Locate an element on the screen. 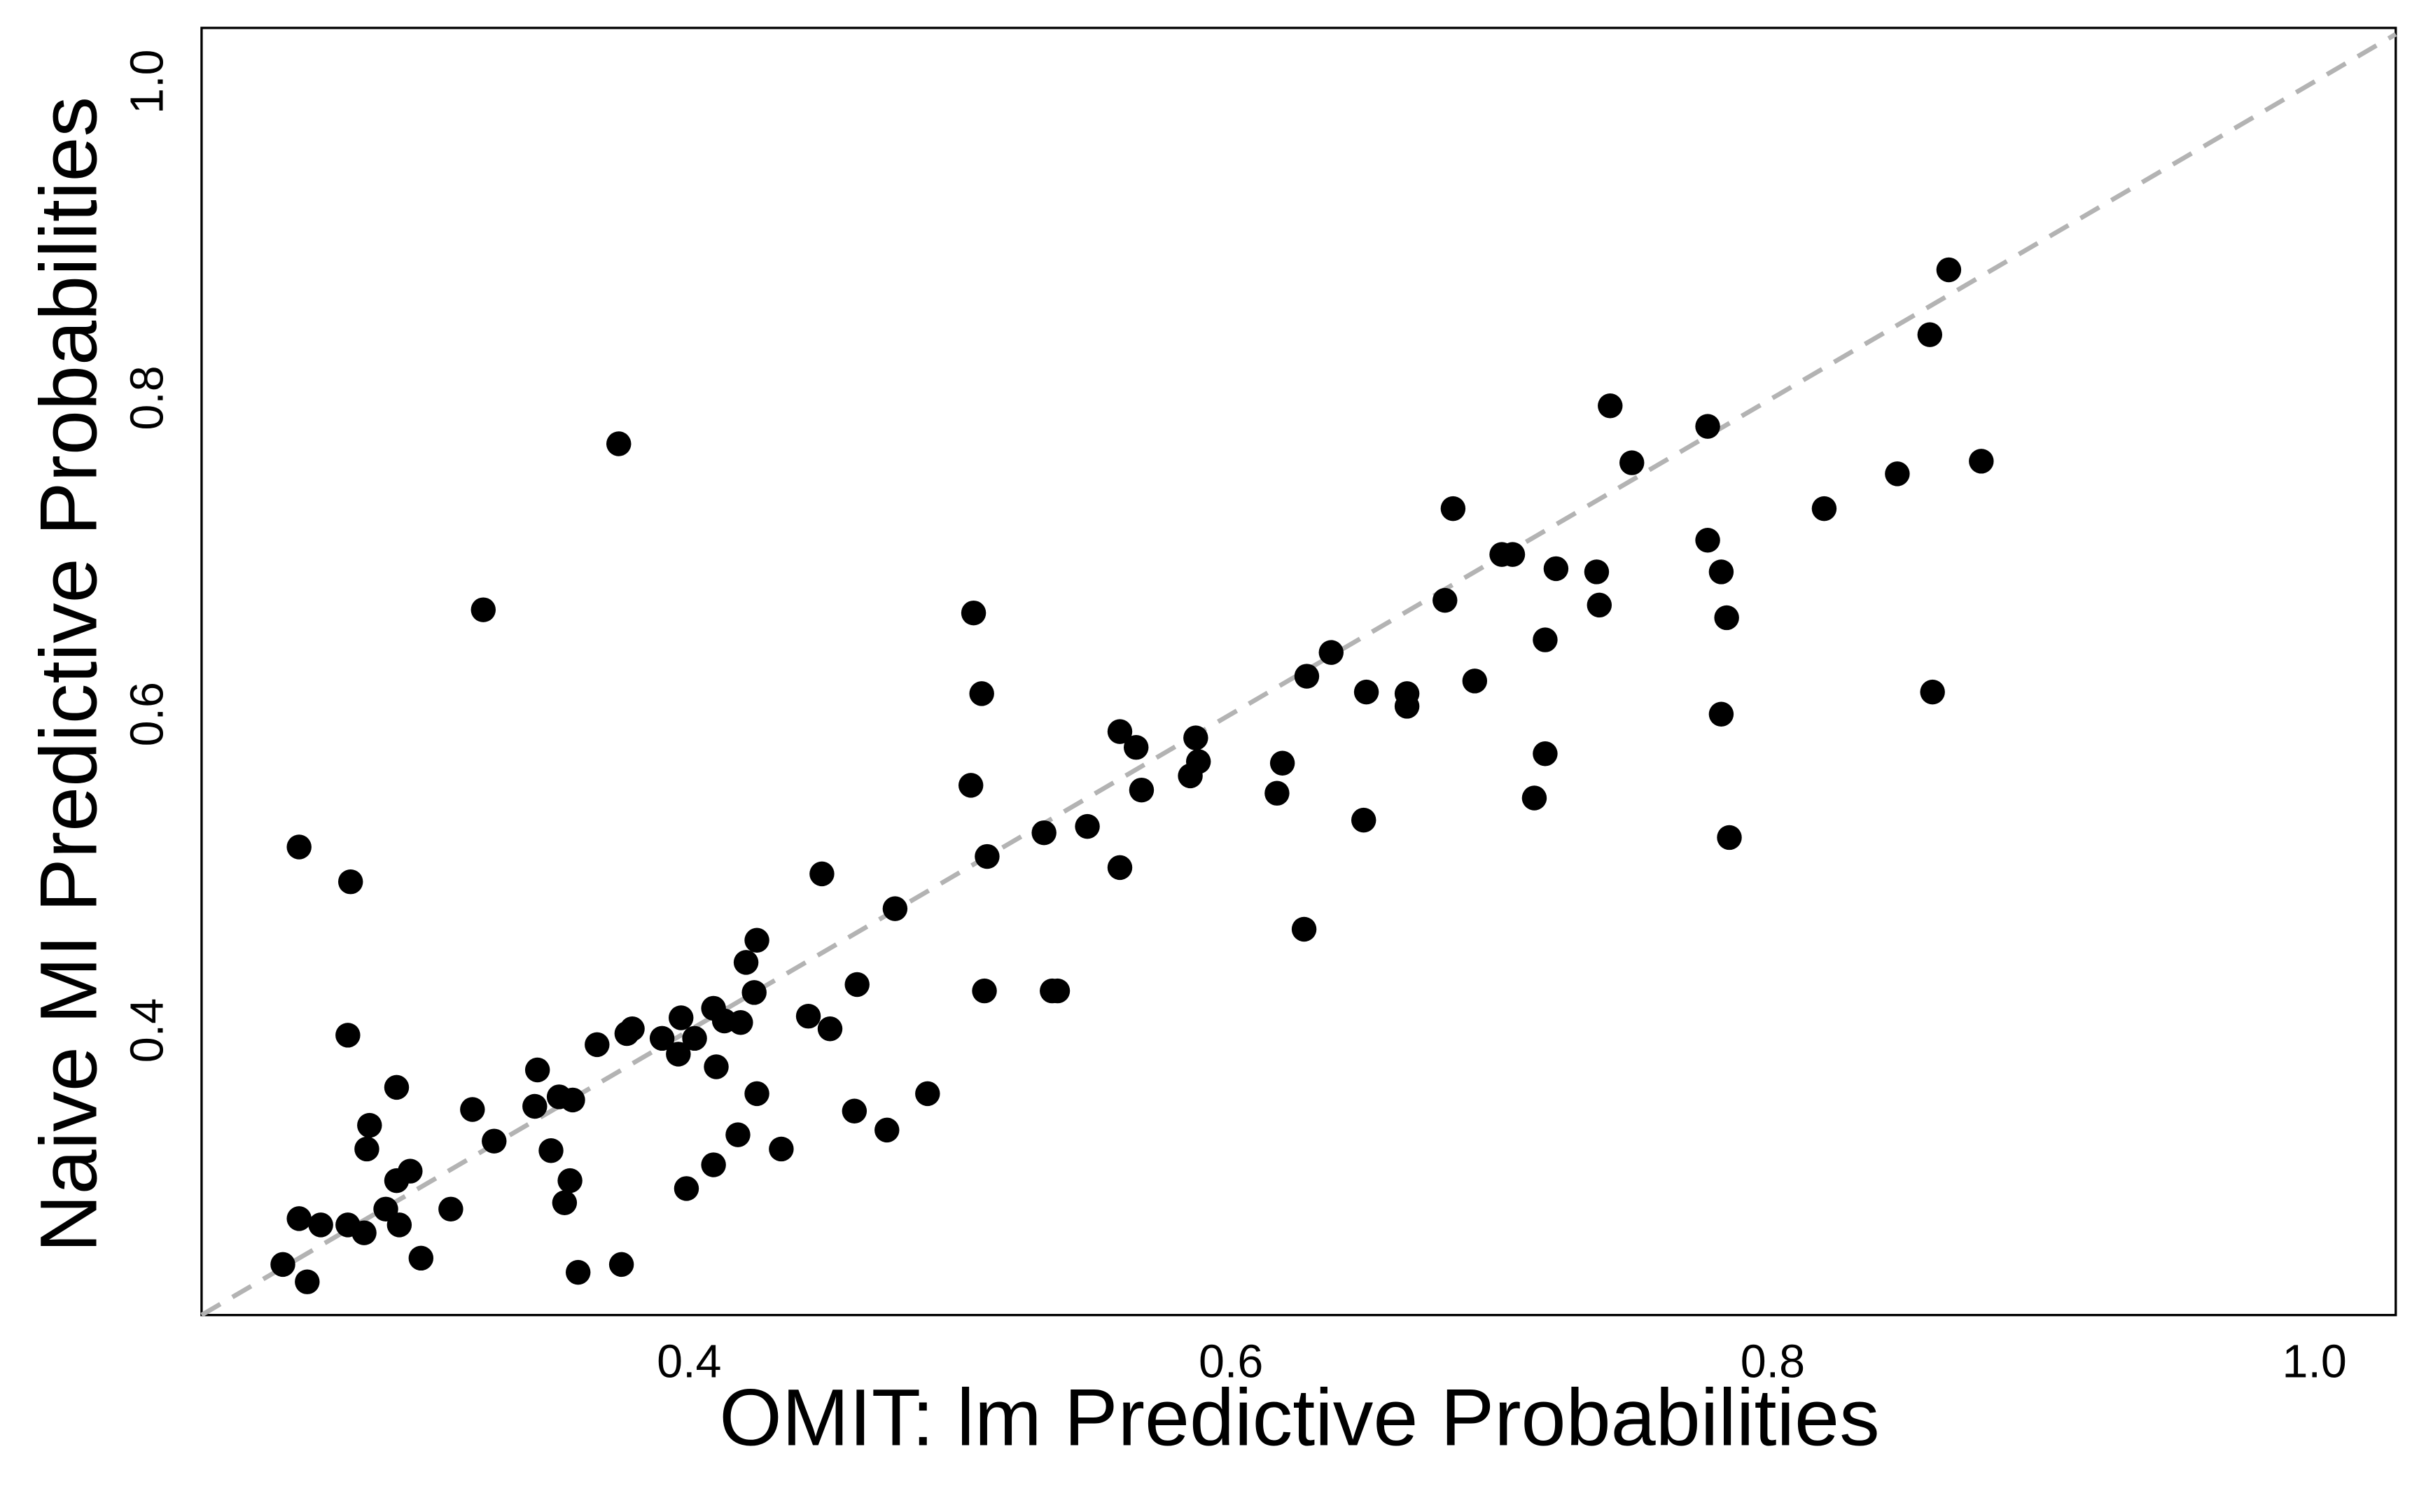 This screenshot has width=2419, height=1512. x-tick-label: 0.6 is located at coordinates (1231, 1361).